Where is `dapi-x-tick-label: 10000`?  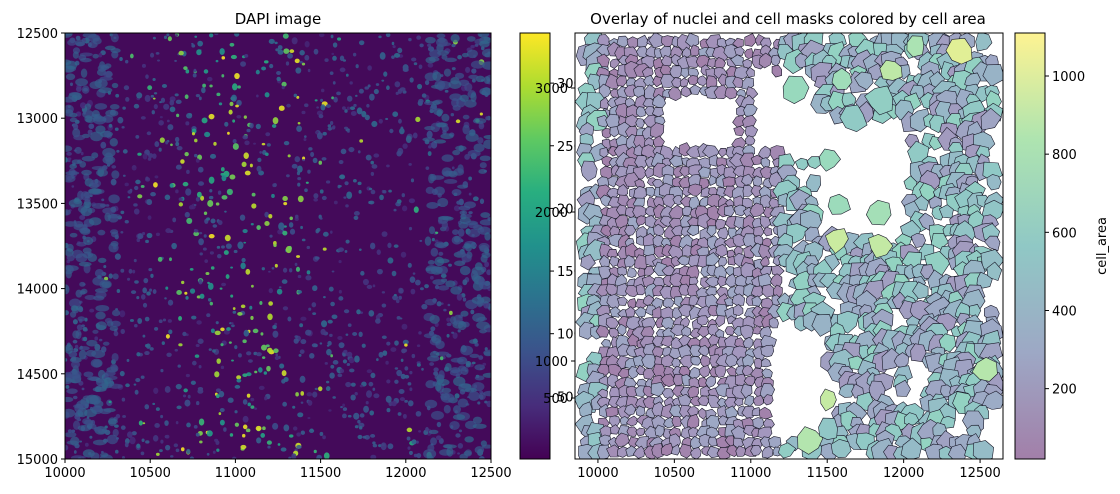
dapi-x-tick-label: 10000 is located at coordinates (64, 473).